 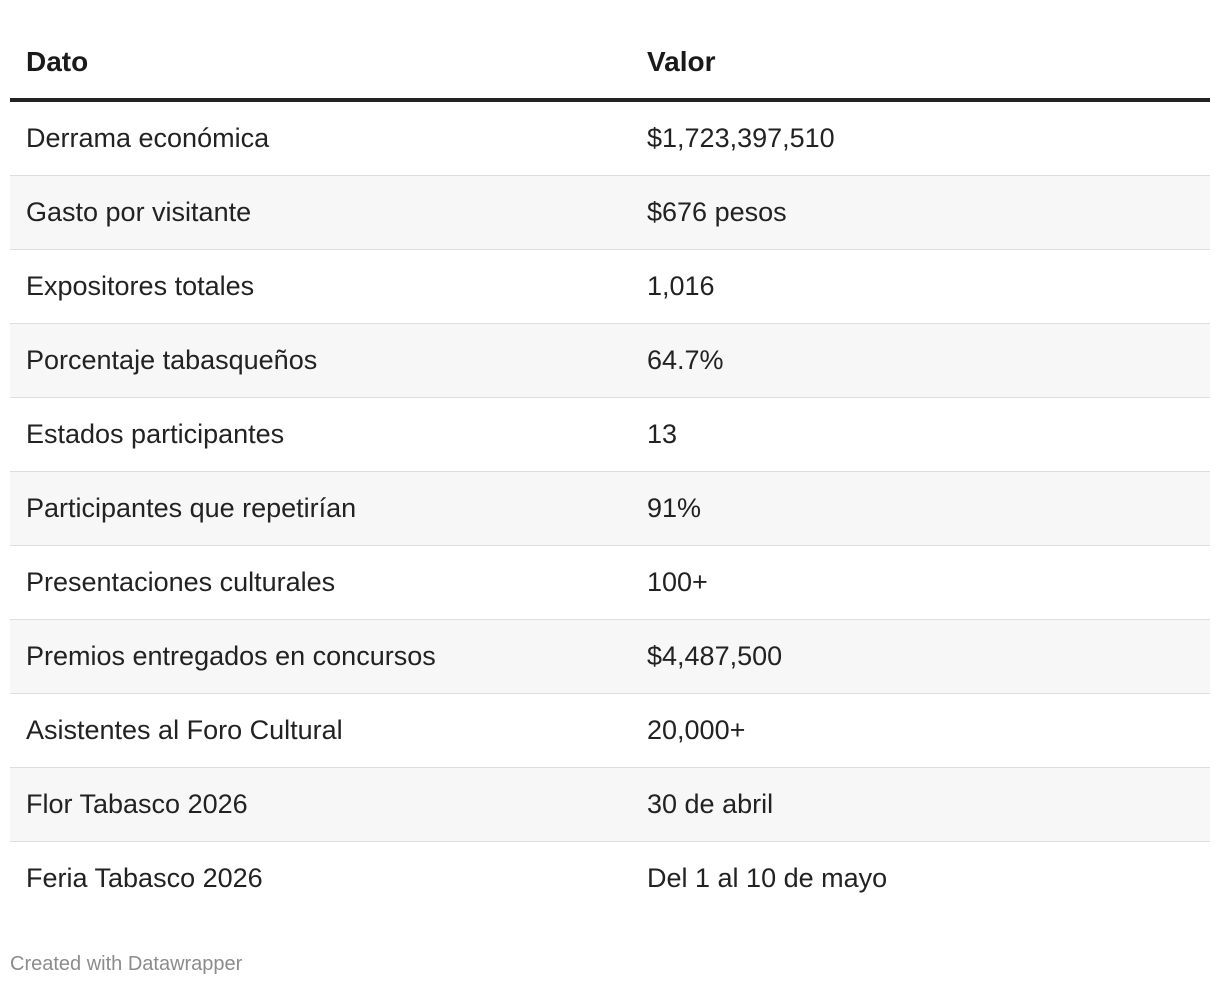 What do you see at coordinates (767, 878) in the screenshot?
I see `cell-valor: Del 1 al 10 de mayo` at bounding box center [767, 878].